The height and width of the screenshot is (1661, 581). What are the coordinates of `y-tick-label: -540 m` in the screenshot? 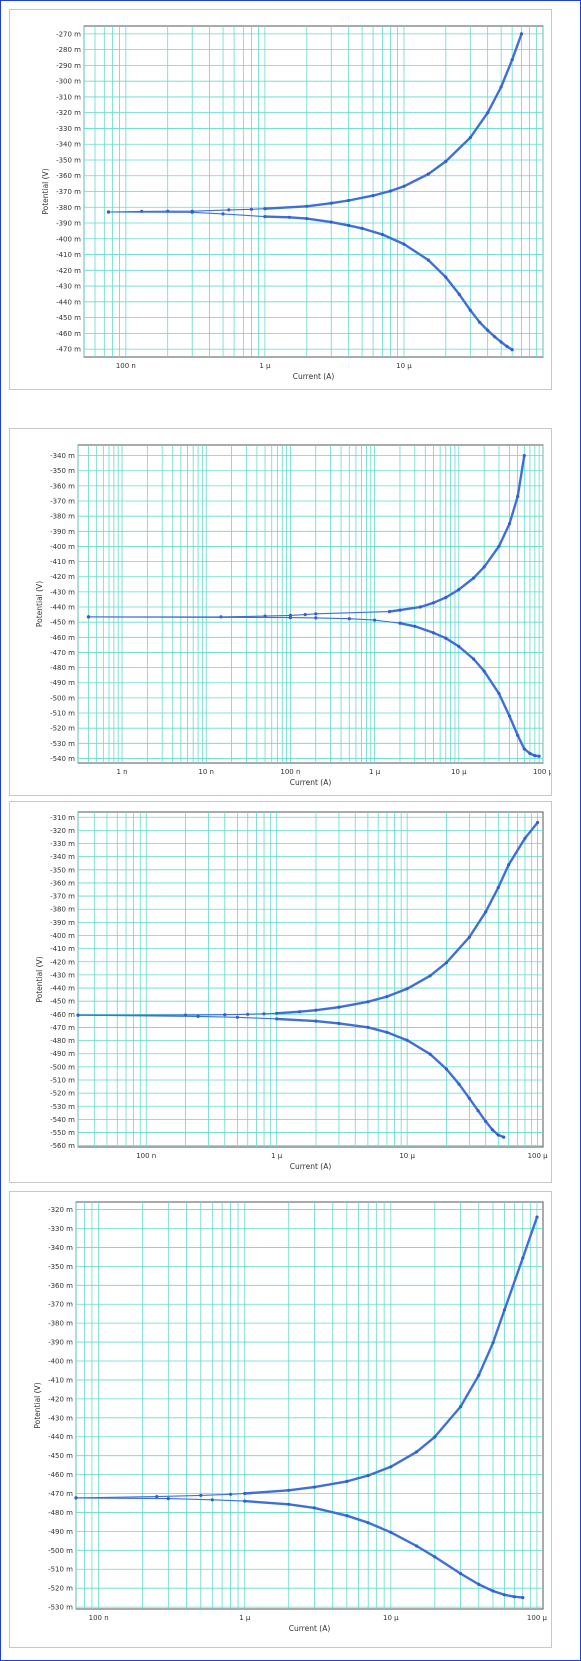 It's located at (62, 1120).